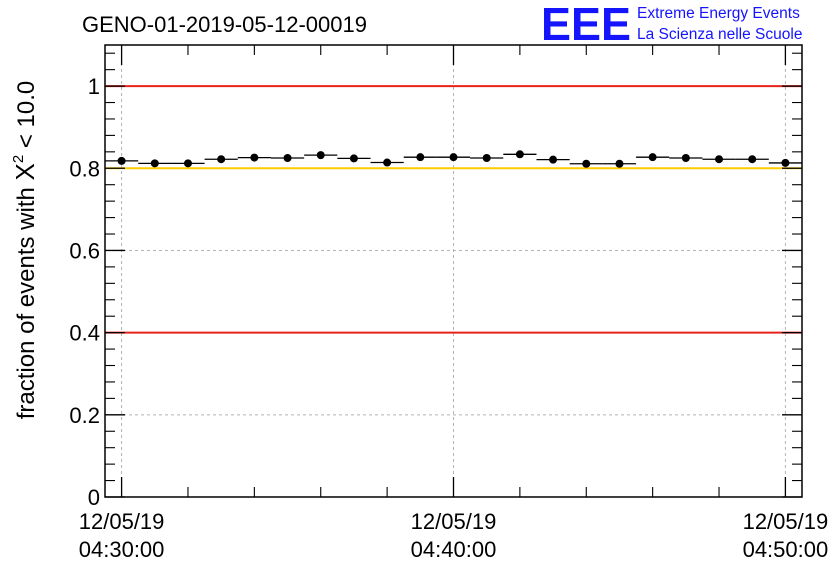 This screenshot has height=572, width=836. What do you see at coordinates (718, 13) in the screenshot?
I see `logo-line1: Extreme Energy Events` at bounding box center [718, 13].